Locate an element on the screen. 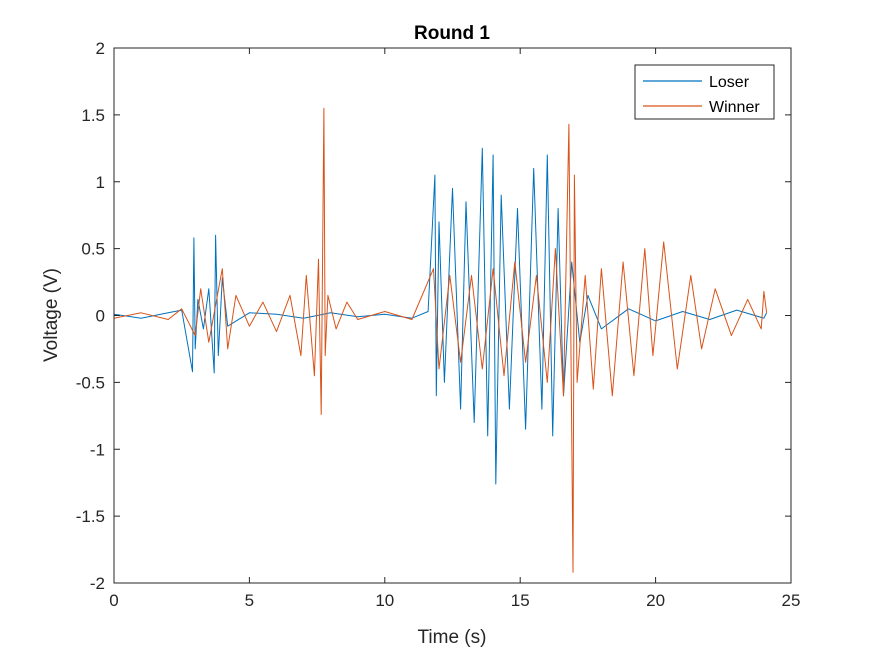 This screenshot has width=875, height=656. y-tick-label: 2 is located at coordinates (100, 48).